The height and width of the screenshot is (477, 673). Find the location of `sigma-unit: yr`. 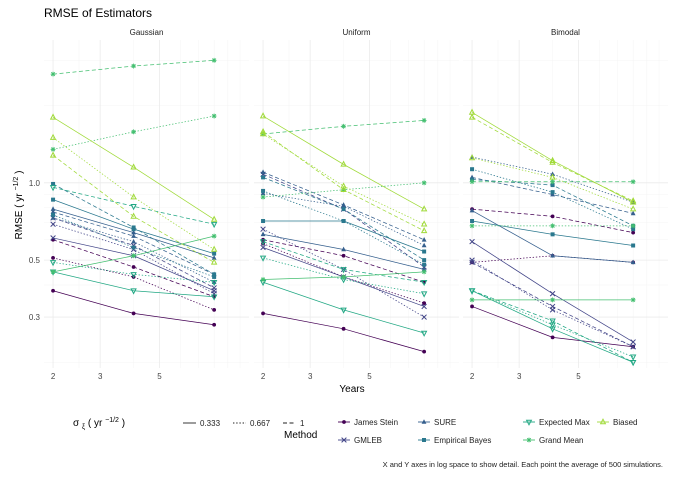

sigma-unit: yr is located at coordinates (98, 423).